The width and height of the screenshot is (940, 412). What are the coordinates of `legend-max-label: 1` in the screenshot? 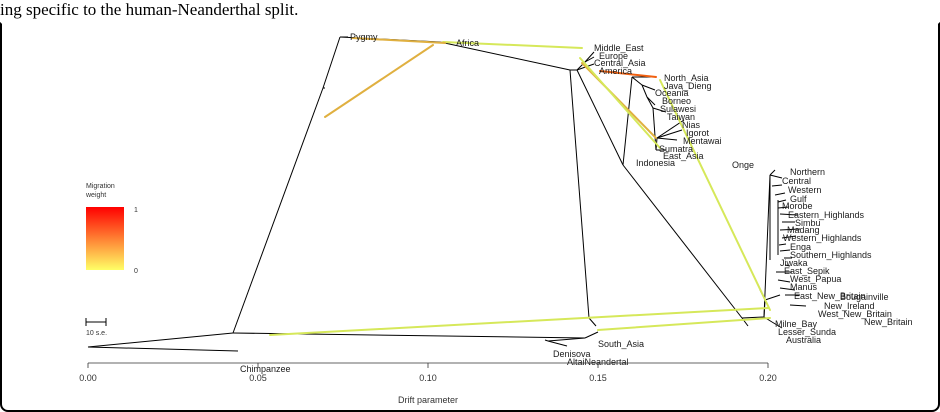 It's located at (136, 210).